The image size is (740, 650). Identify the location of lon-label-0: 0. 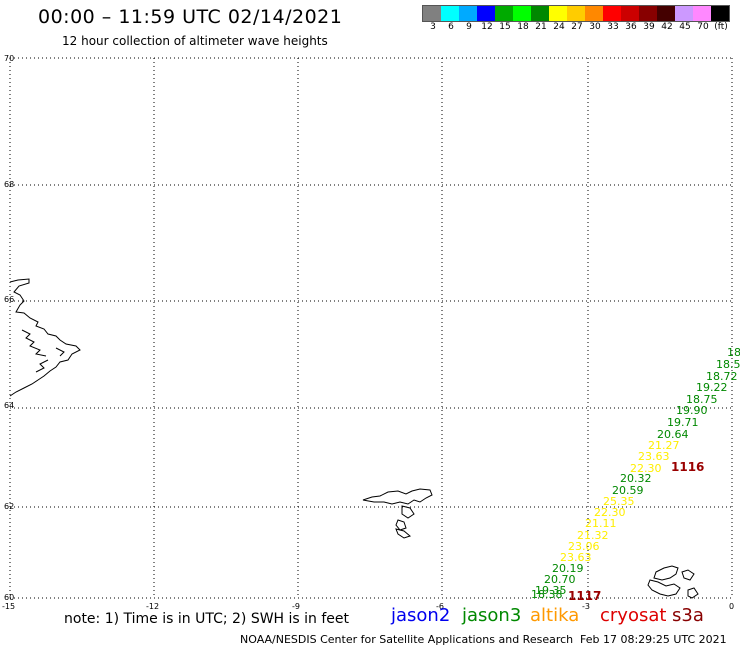
(731, 606).